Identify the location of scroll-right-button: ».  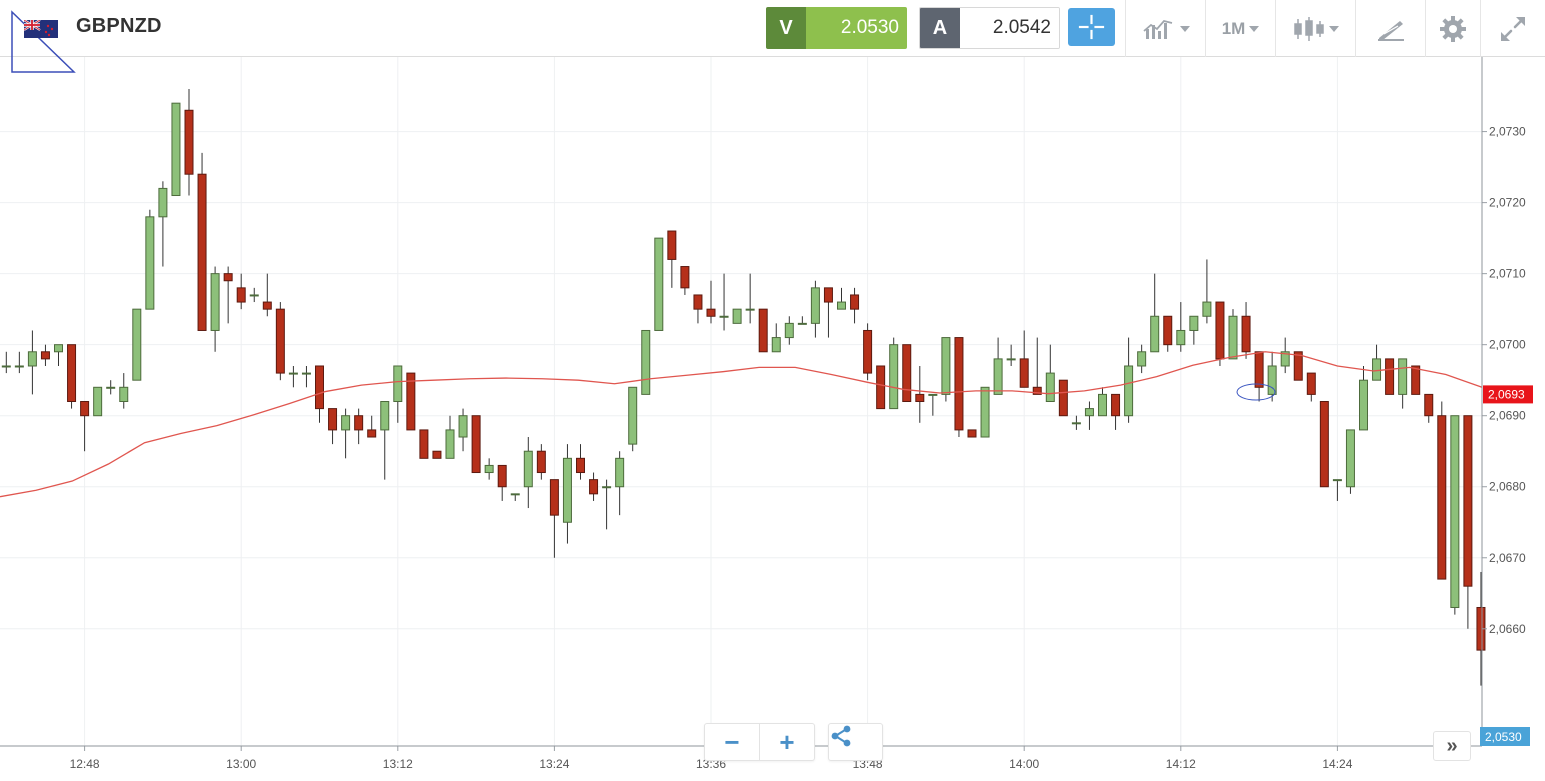
(1452, 746).